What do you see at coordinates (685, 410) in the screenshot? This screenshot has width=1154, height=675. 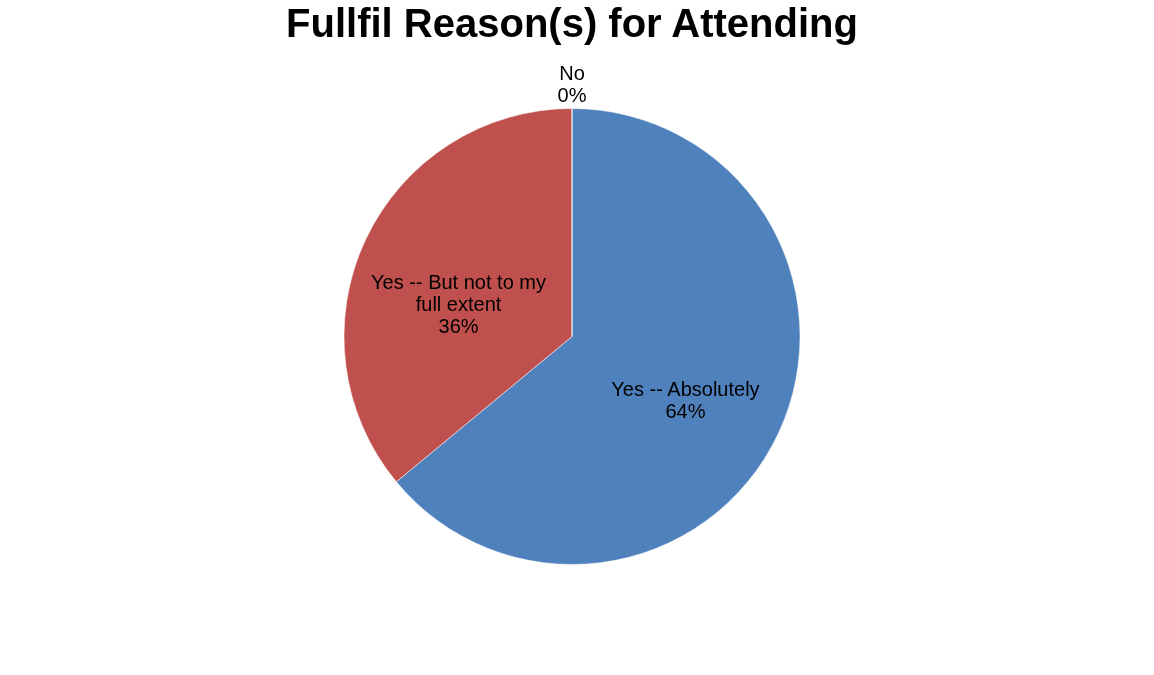 I see `data-label: 64%` at bounding box center [685, 410].